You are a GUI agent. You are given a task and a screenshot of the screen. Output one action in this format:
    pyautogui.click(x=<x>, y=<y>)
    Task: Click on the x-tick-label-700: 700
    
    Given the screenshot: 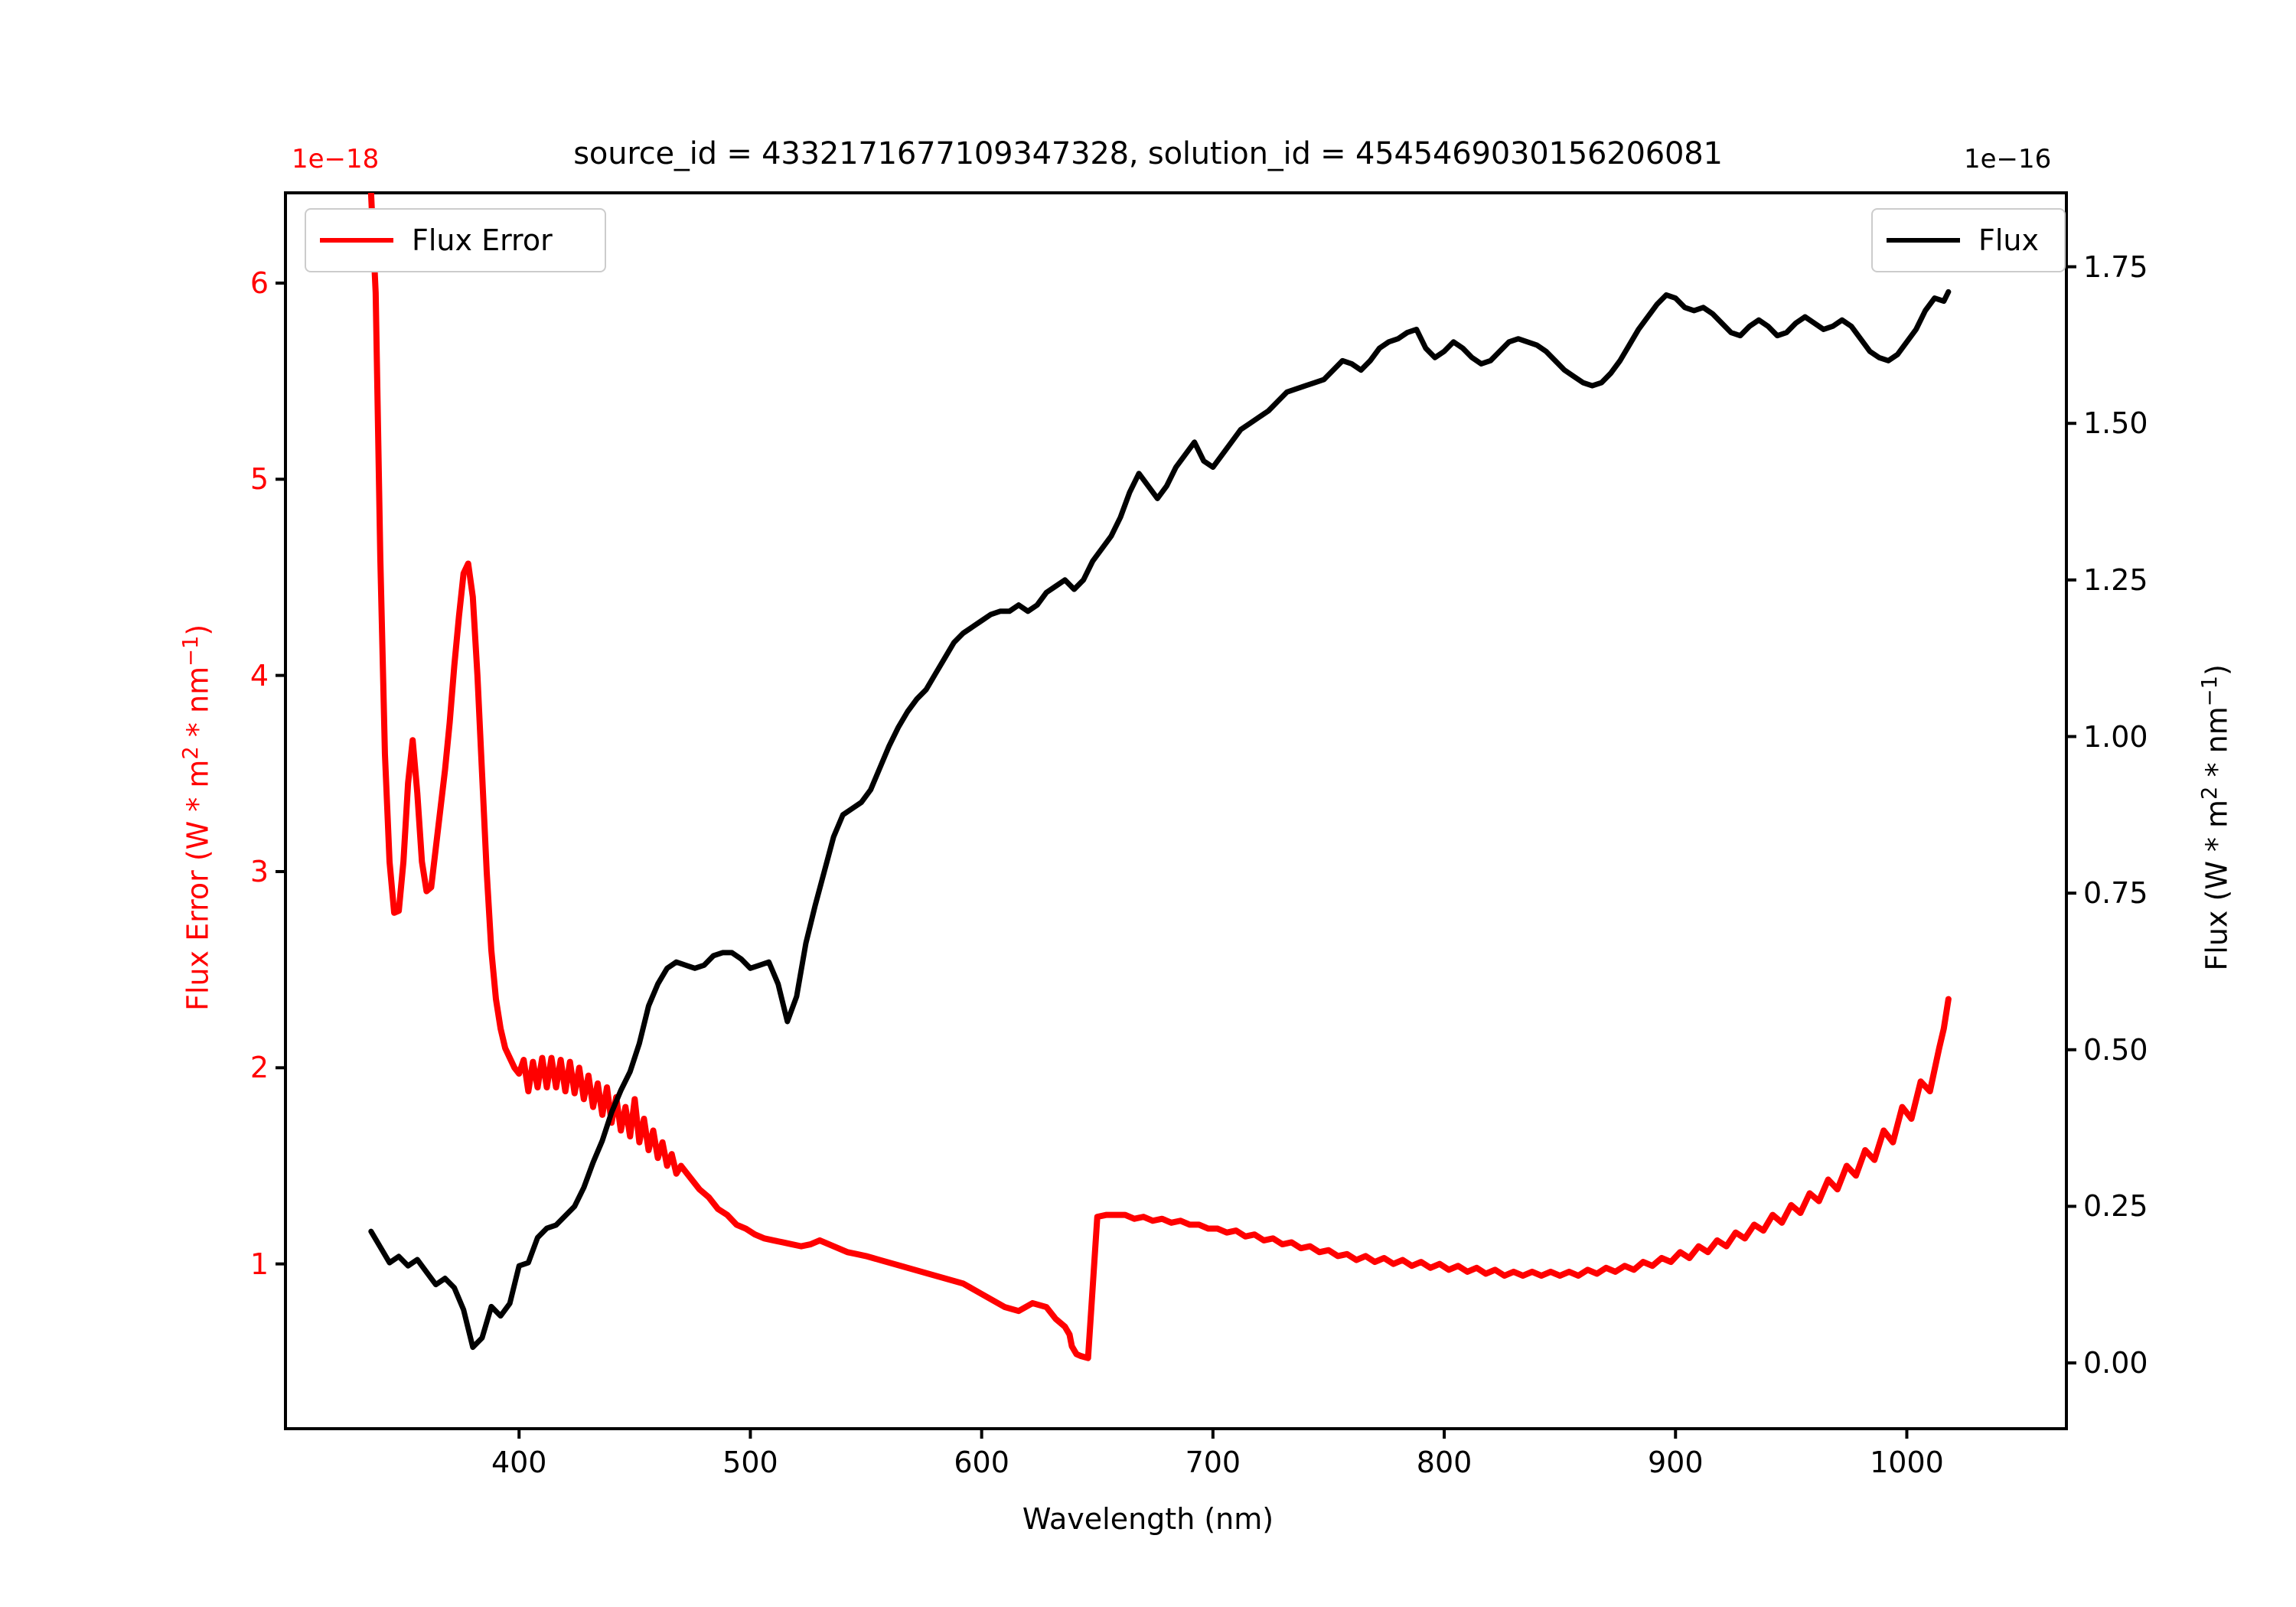 What is the action you would take?
    pyautogui.click(x=1213, y=1462)
    